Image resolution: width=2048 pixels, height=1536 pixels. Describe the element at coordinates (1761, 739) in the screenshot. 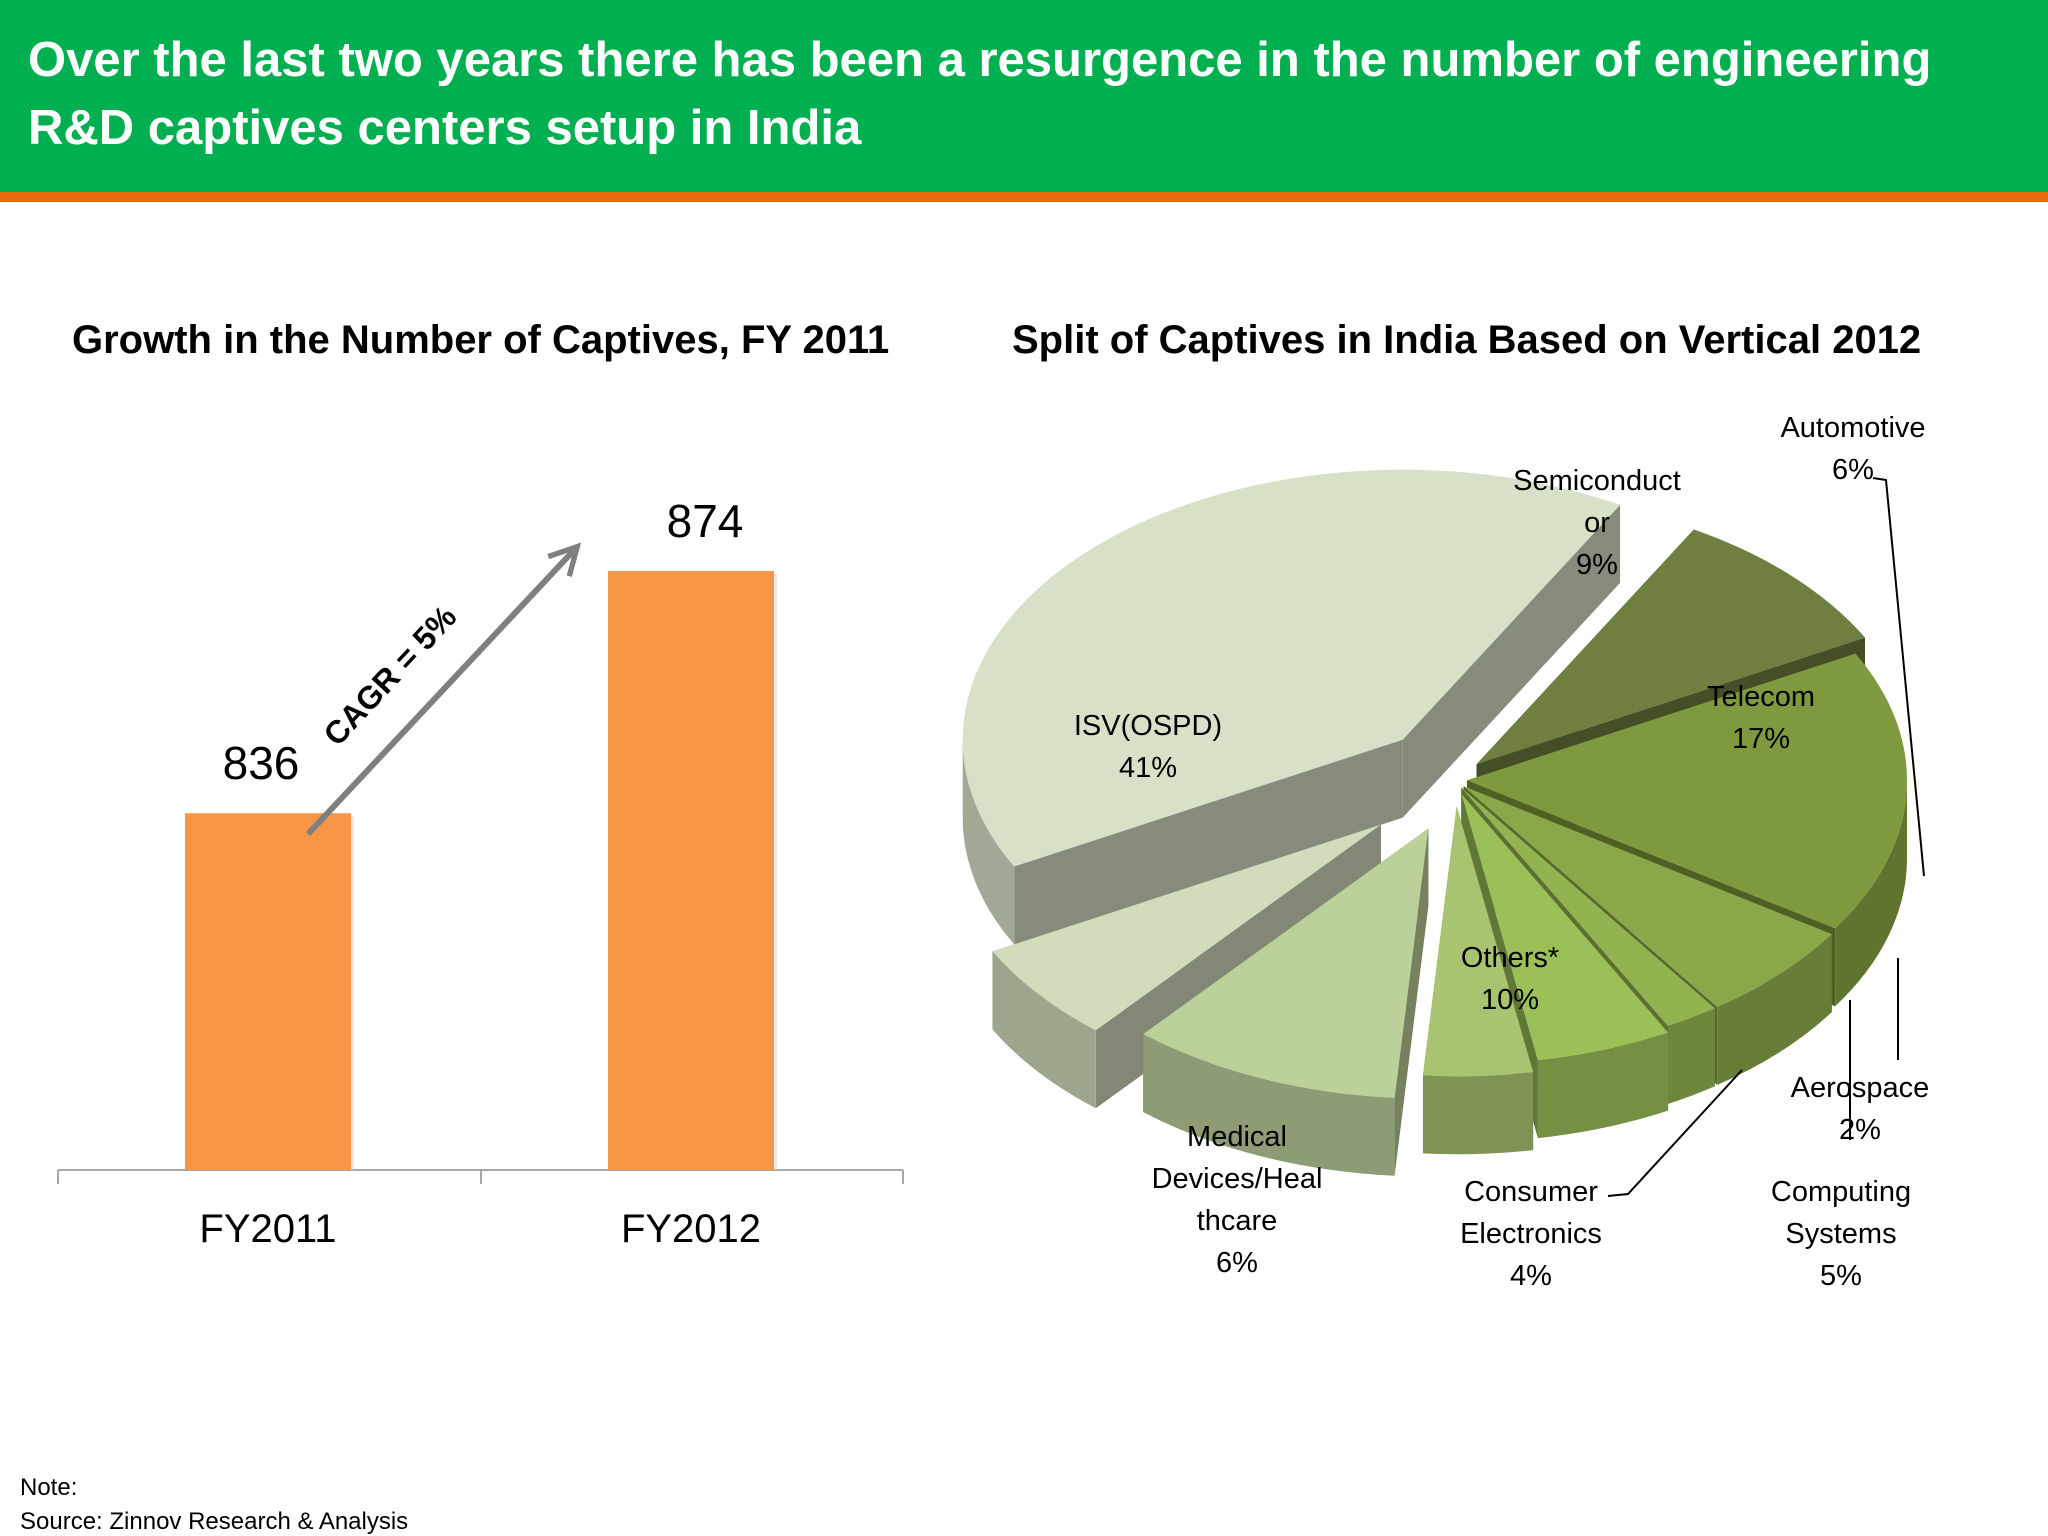

I see `pie-label-telecom: 17%` at that location.